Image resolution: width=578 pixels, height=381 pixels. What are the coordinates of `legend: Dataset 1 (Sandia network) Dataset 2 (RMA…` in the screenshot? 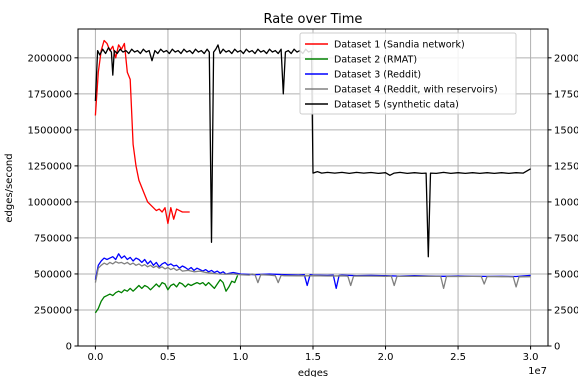 It's located at (408, 73).